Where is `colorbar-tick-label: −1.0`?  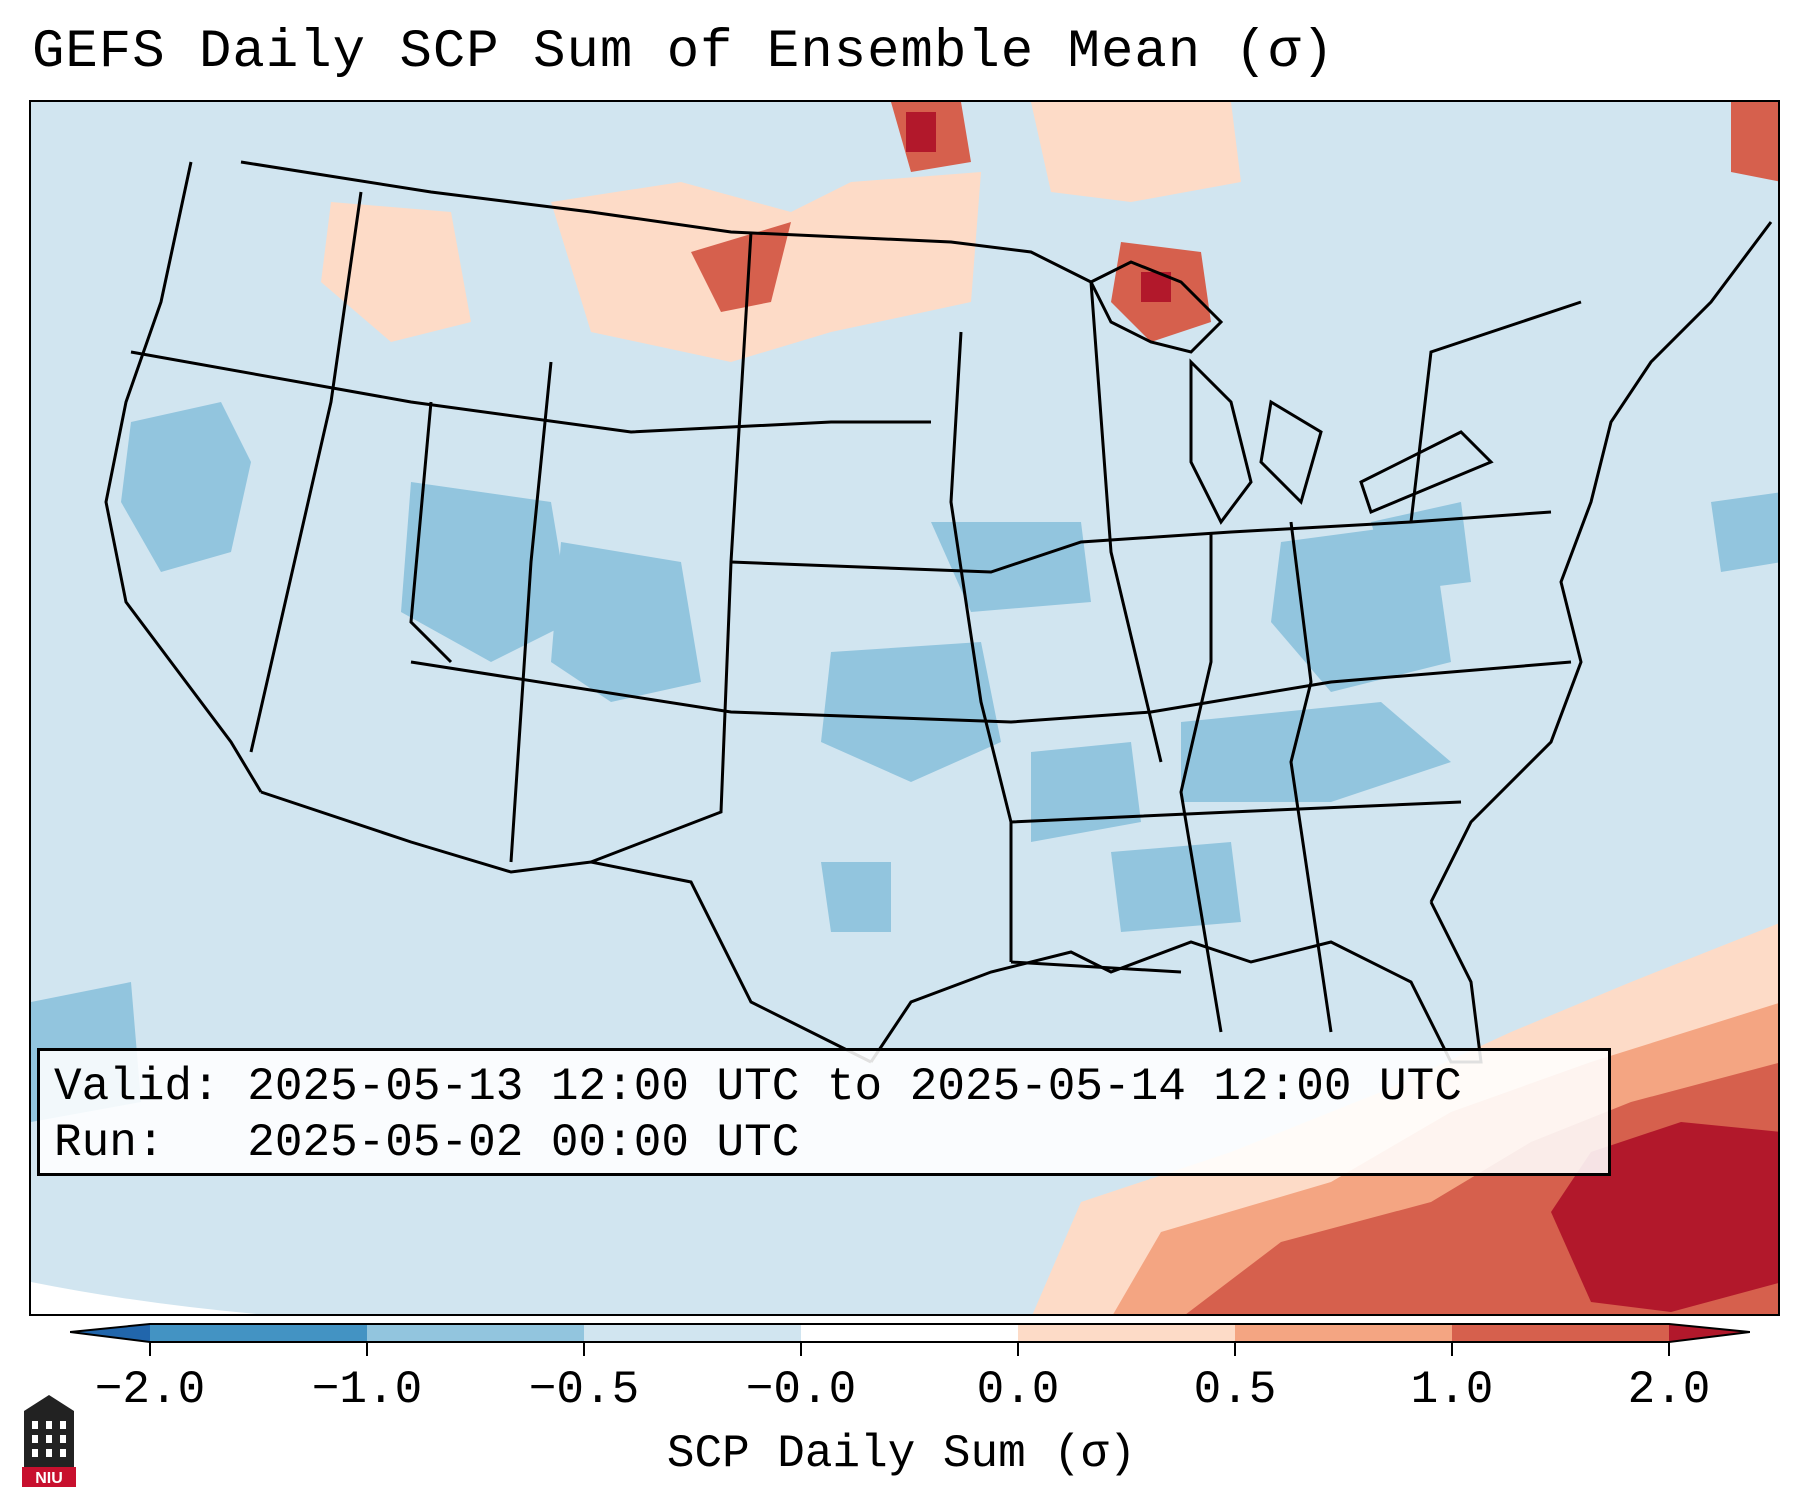
colorbar-tick-label: −1.0 is located at coordinates (367, 1390).